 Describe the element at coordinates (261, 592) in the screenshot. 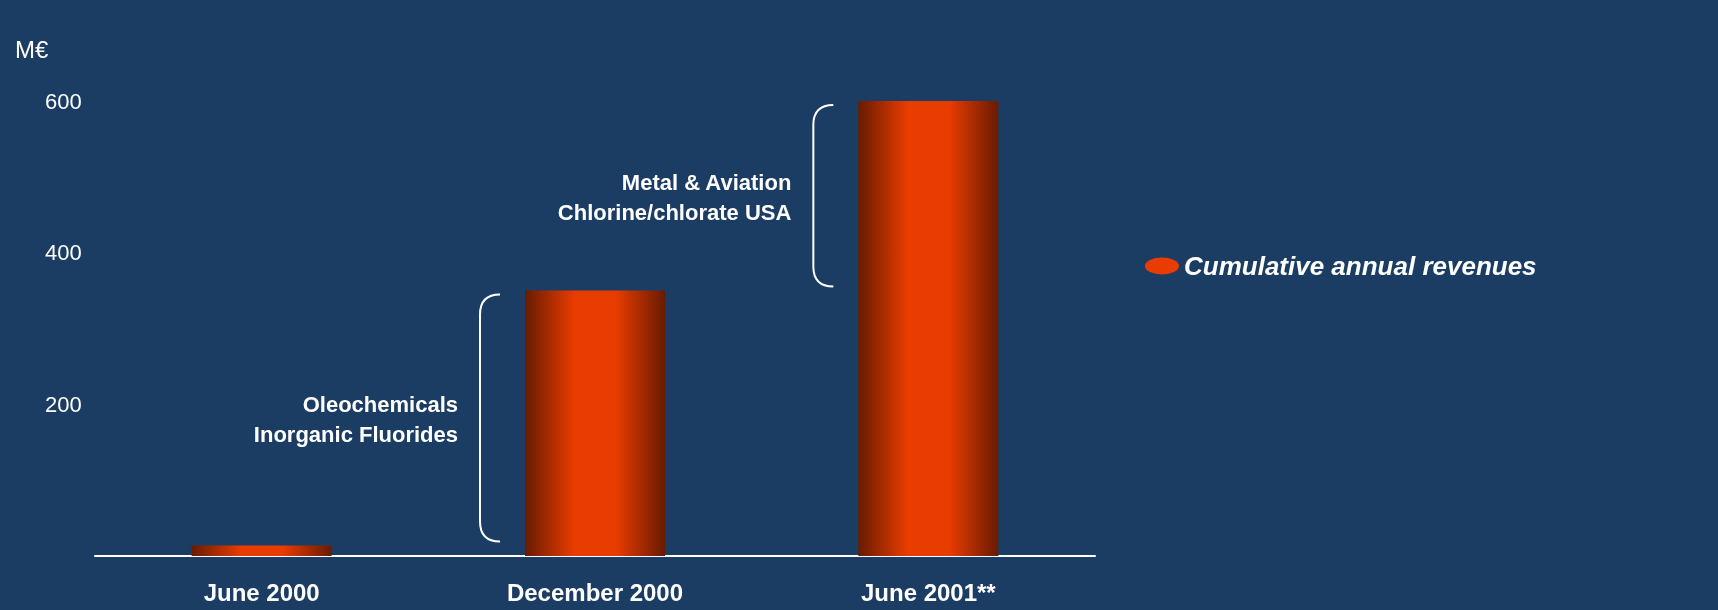

I see `x-tick-label: June 2000` at that location.